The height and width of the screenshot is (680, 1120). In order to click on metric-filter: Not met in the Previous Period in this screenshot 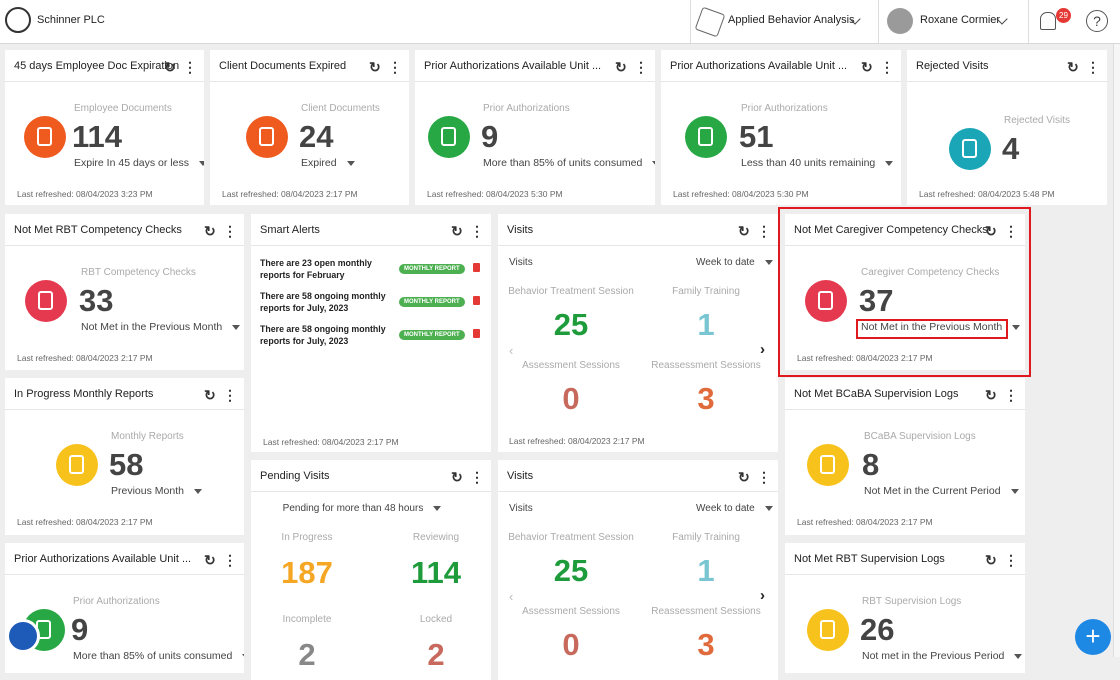, I will do `click(942, 656)`.